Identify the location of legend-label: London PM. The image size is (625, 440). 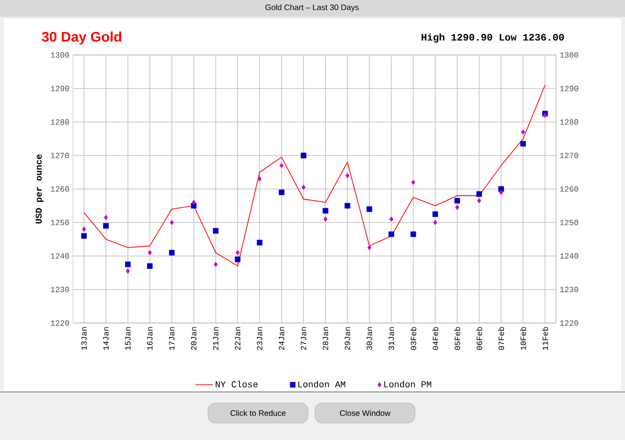
(408, 384).